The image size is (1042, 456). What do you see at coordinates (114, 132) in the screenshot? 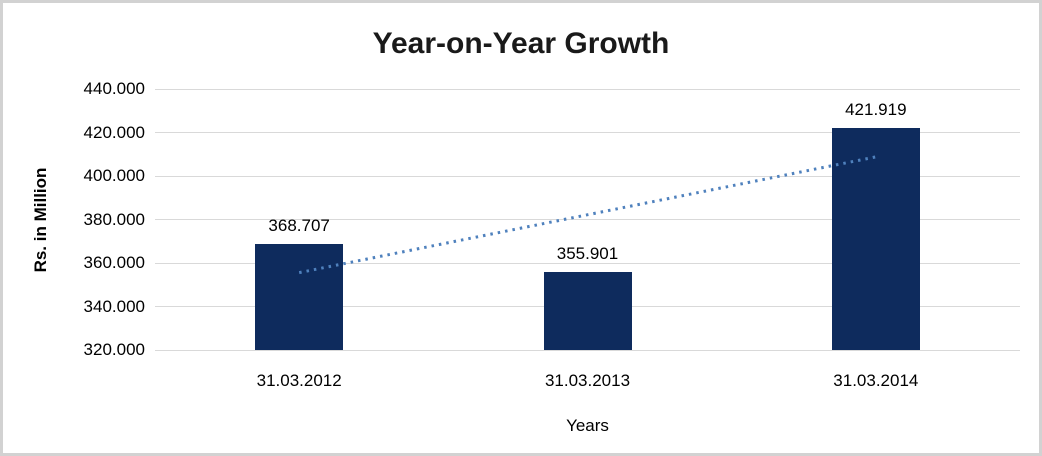
I see `y-tick-label: 420.000` at bounding box center [114, 132].